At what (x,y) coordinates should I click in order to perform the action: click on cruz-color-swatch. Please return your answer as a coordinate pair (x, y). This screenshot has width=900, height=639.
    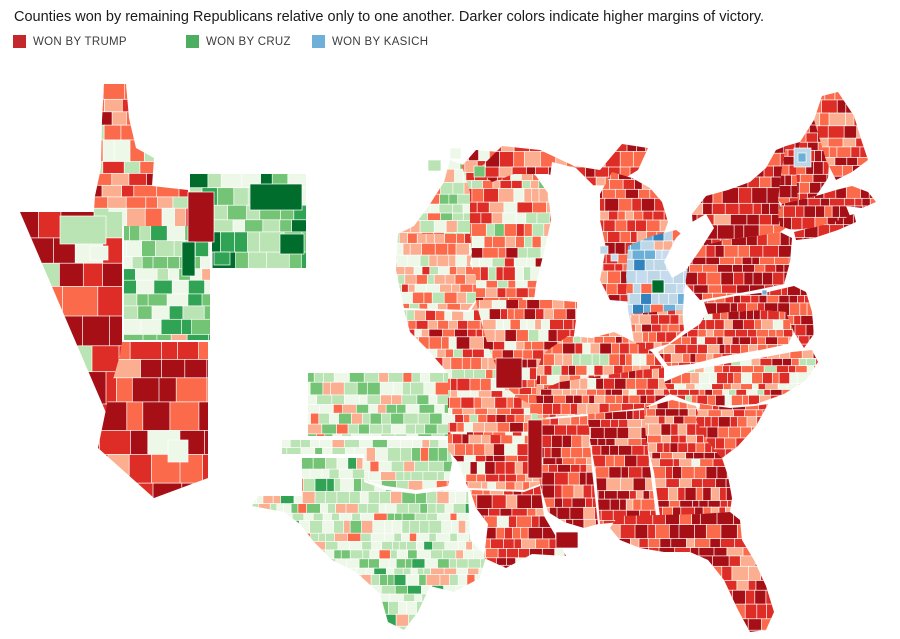
    Looking at the image, I should click on (192, 41).